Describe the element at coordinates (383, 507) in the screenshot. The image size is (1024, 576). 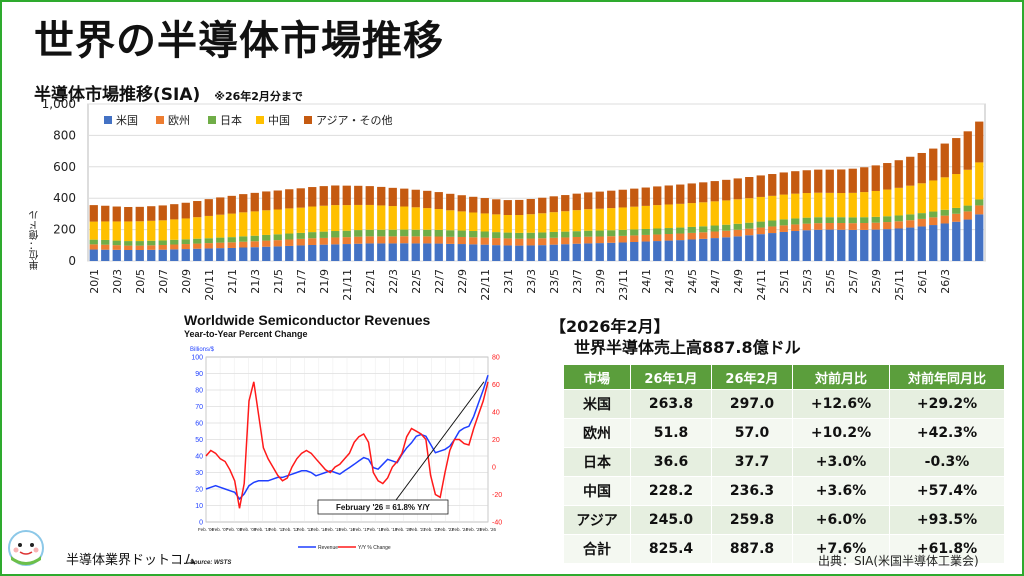
I see `wsts-annotation-text: February '26 = 61.8% Y/Y` at that location.